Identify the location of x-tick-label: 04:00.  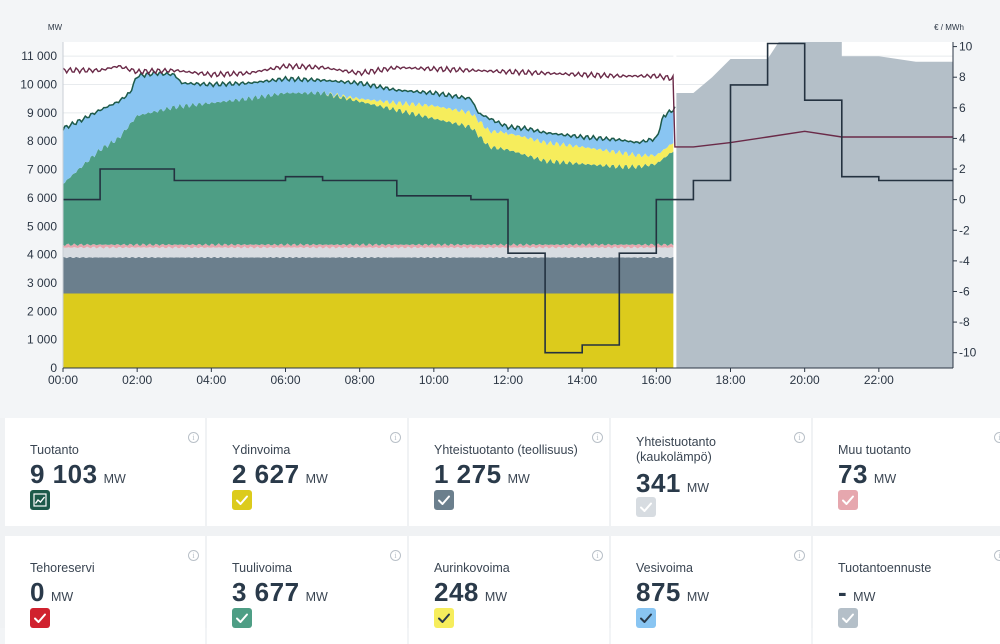
(211, 380).